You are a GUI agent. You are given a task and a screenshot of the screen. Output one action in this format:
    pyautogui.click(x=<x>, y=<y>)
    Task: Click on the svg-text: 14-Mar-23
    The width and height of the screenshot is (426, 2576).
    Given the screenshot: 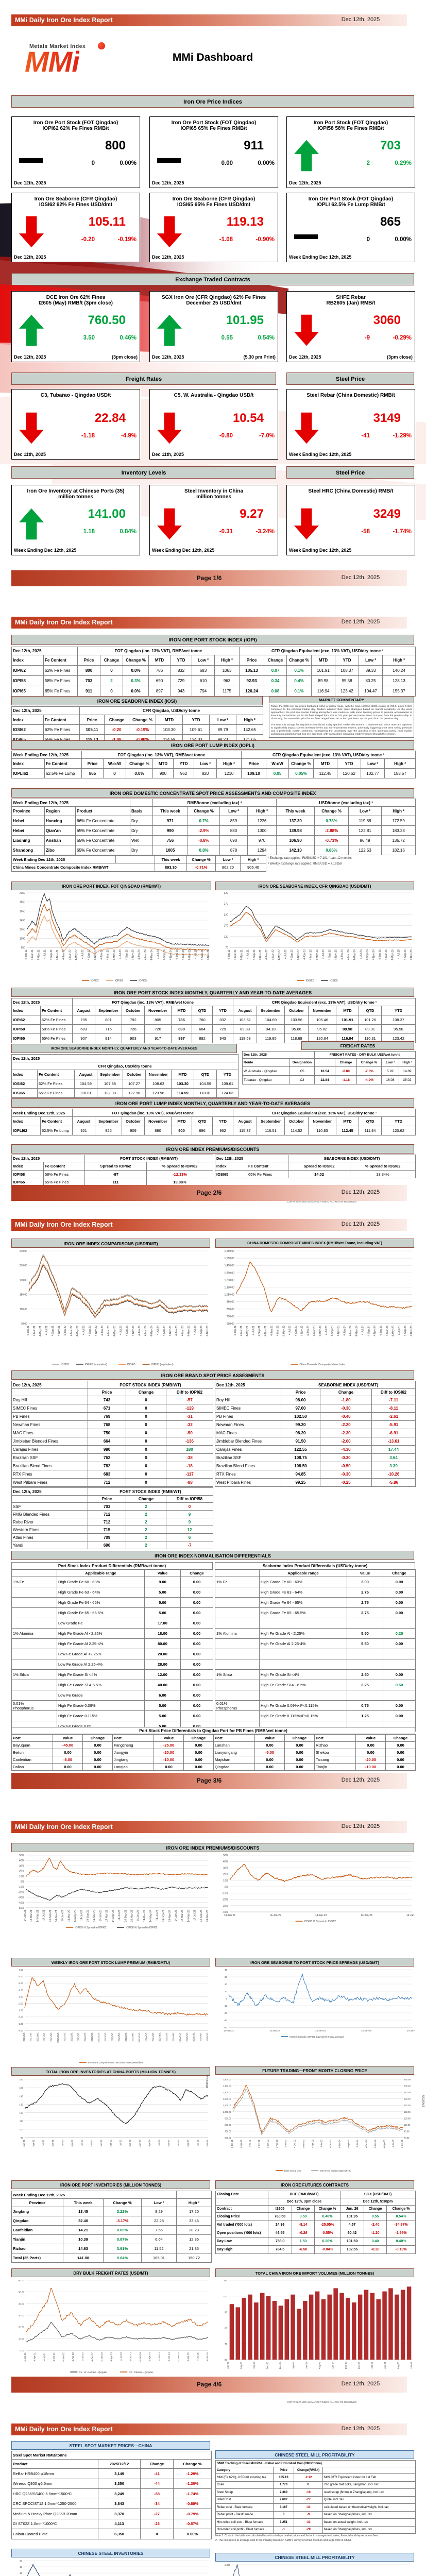 What is the action you would take?
    pyautogui.click(x=107, y=1916)
    